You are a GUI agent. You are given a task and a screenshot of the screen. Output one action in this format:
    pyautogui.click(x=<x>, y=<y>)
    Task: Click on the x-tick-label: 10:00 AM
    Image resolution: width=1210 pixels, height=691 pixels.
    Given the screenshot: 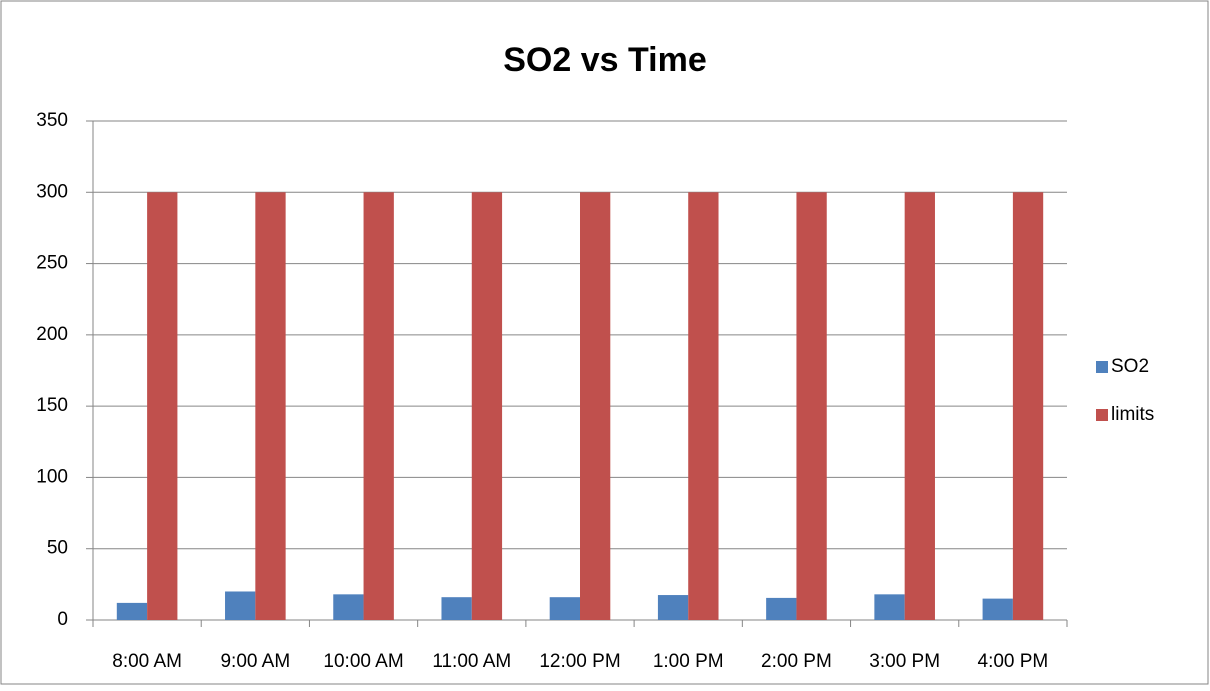 What is the action you would take?
    pyautogui.click(x=363, y=661)
    